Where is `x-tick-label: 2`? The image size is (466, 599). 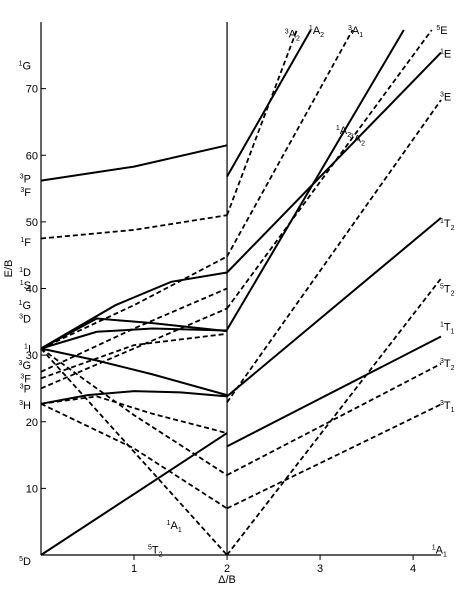
x-tick-label: 2 is located at coordinates (227, 569).